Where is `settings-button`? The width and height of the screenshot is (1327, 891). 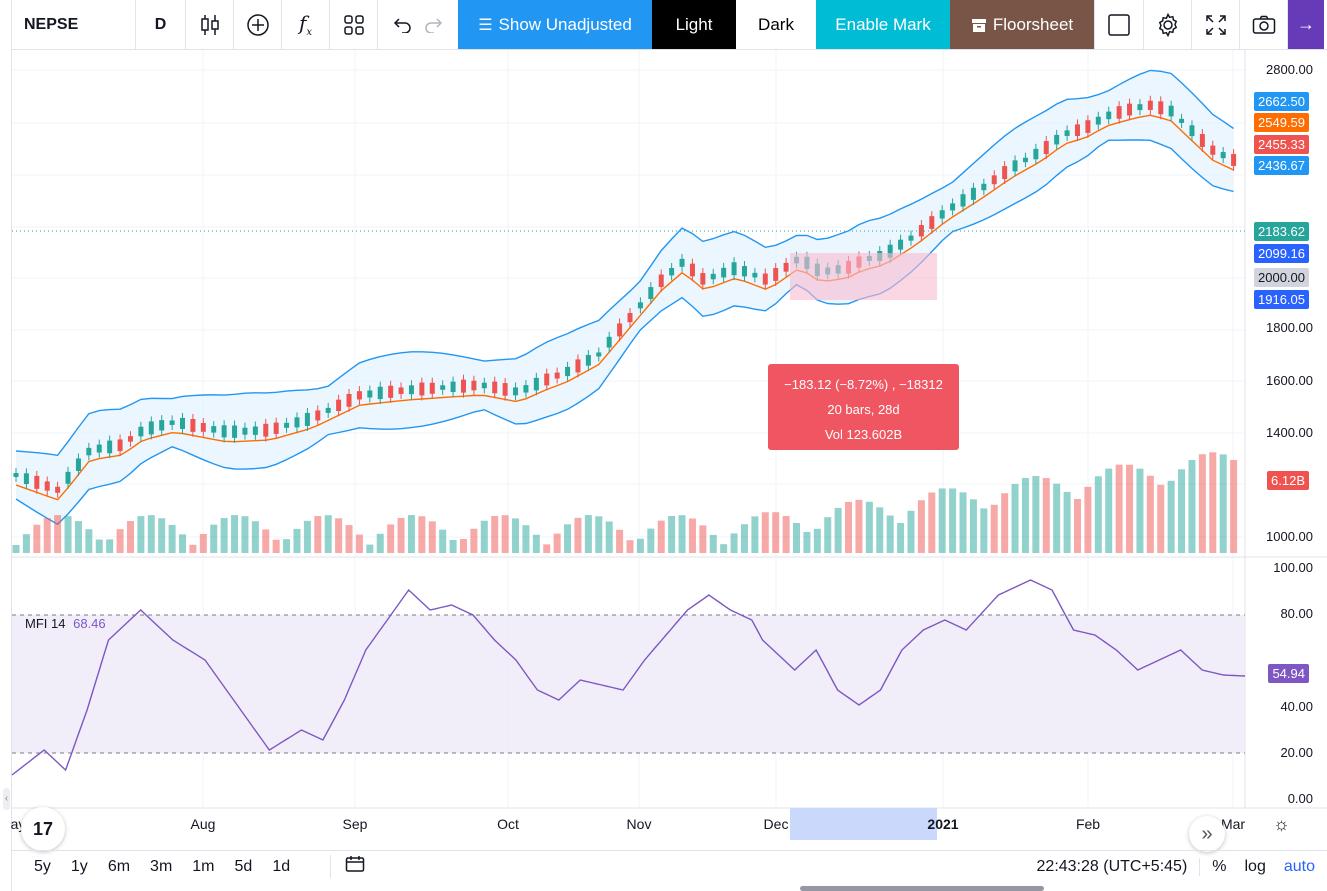
settings-button is located at coordinates (1168, 24).